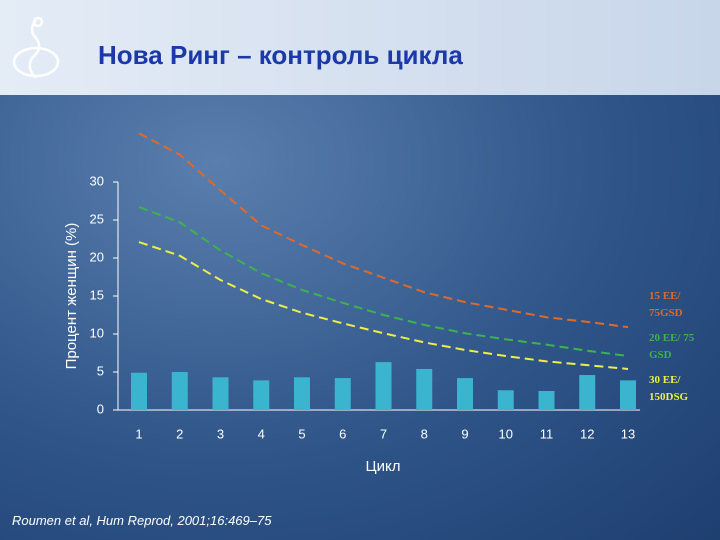 This screenshot has height=540, width=720. I want to click on y-tick-label: 20, so click(97, 256).